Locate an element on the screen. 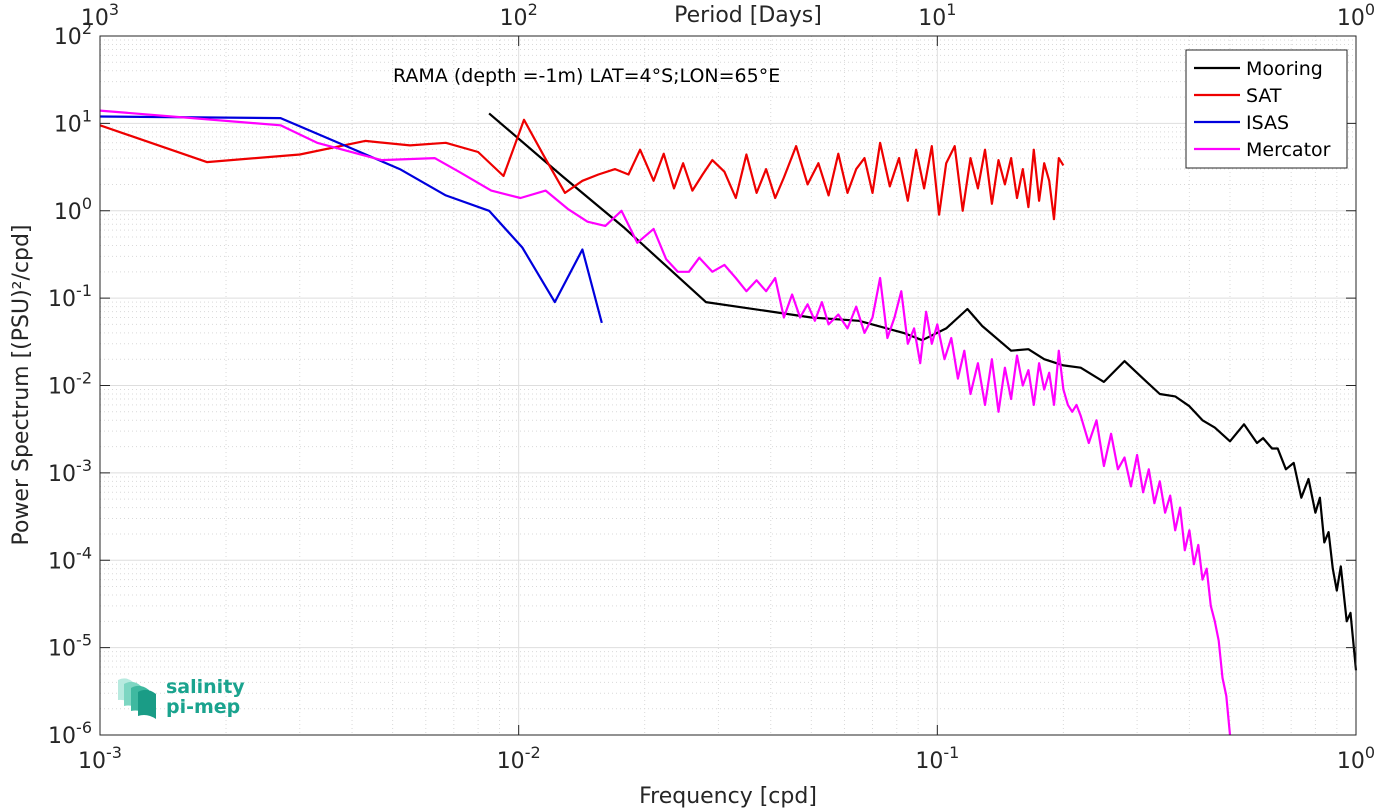 This screenshot has height=809, width=1383. series-line-sat is located at coordinates (582, 169).